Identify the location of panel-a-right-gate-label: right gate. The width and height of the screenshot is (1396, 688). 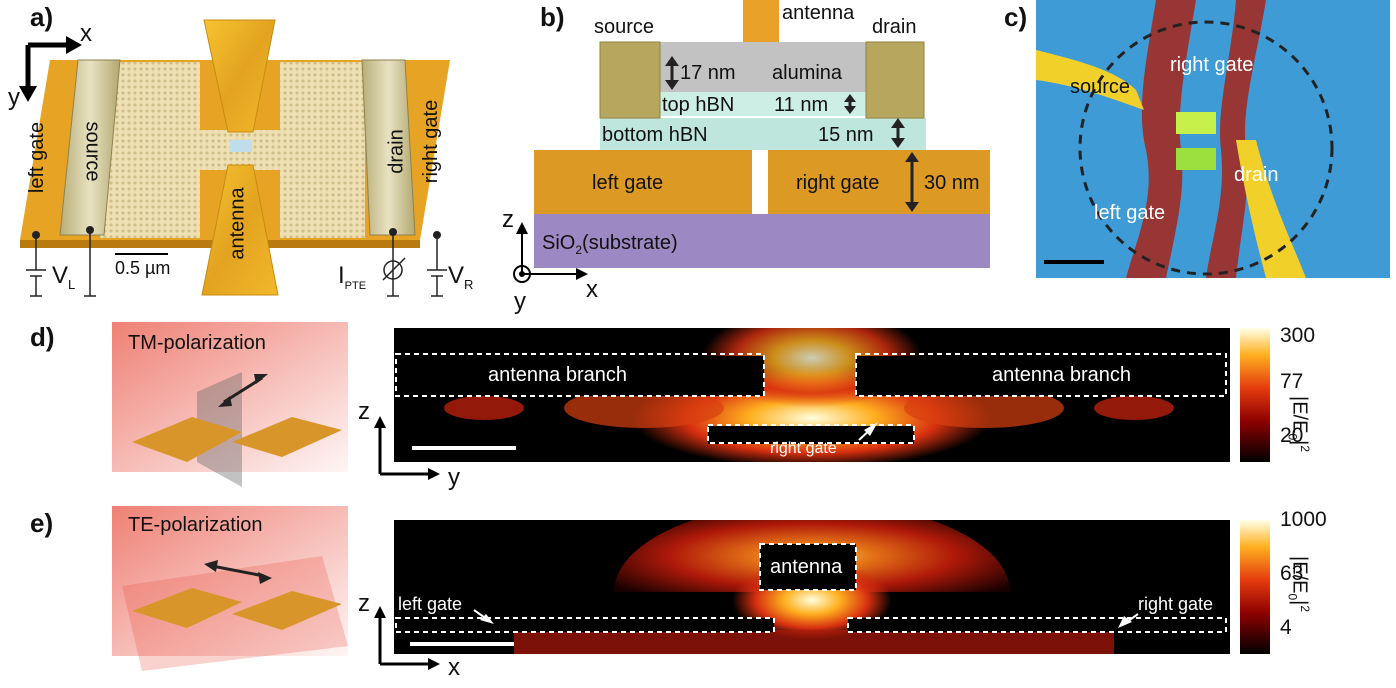
(431, 141).